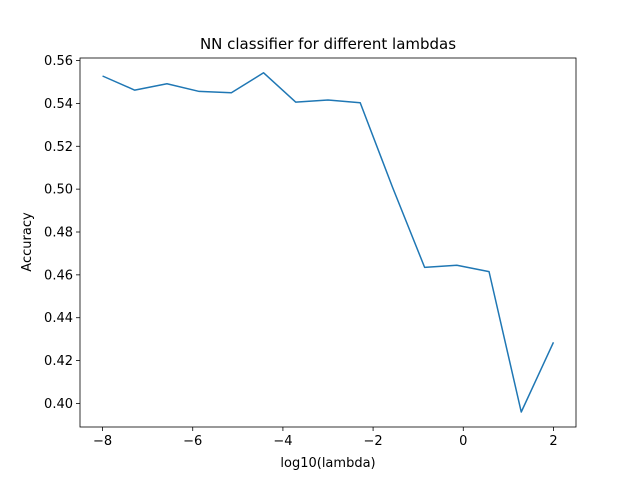 This screenshot has height=480, width=640. I want to click on x-tick-label: −6, so click(192, 441).